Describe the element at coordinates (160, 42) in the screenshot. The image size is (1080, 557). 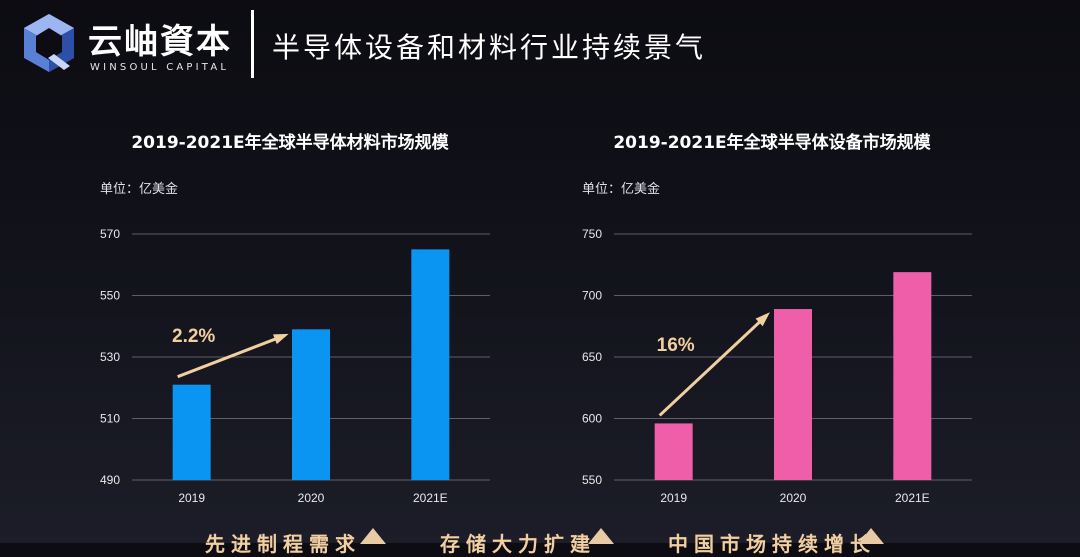
I see `brand-name-cn: 云岫資本` at that location.